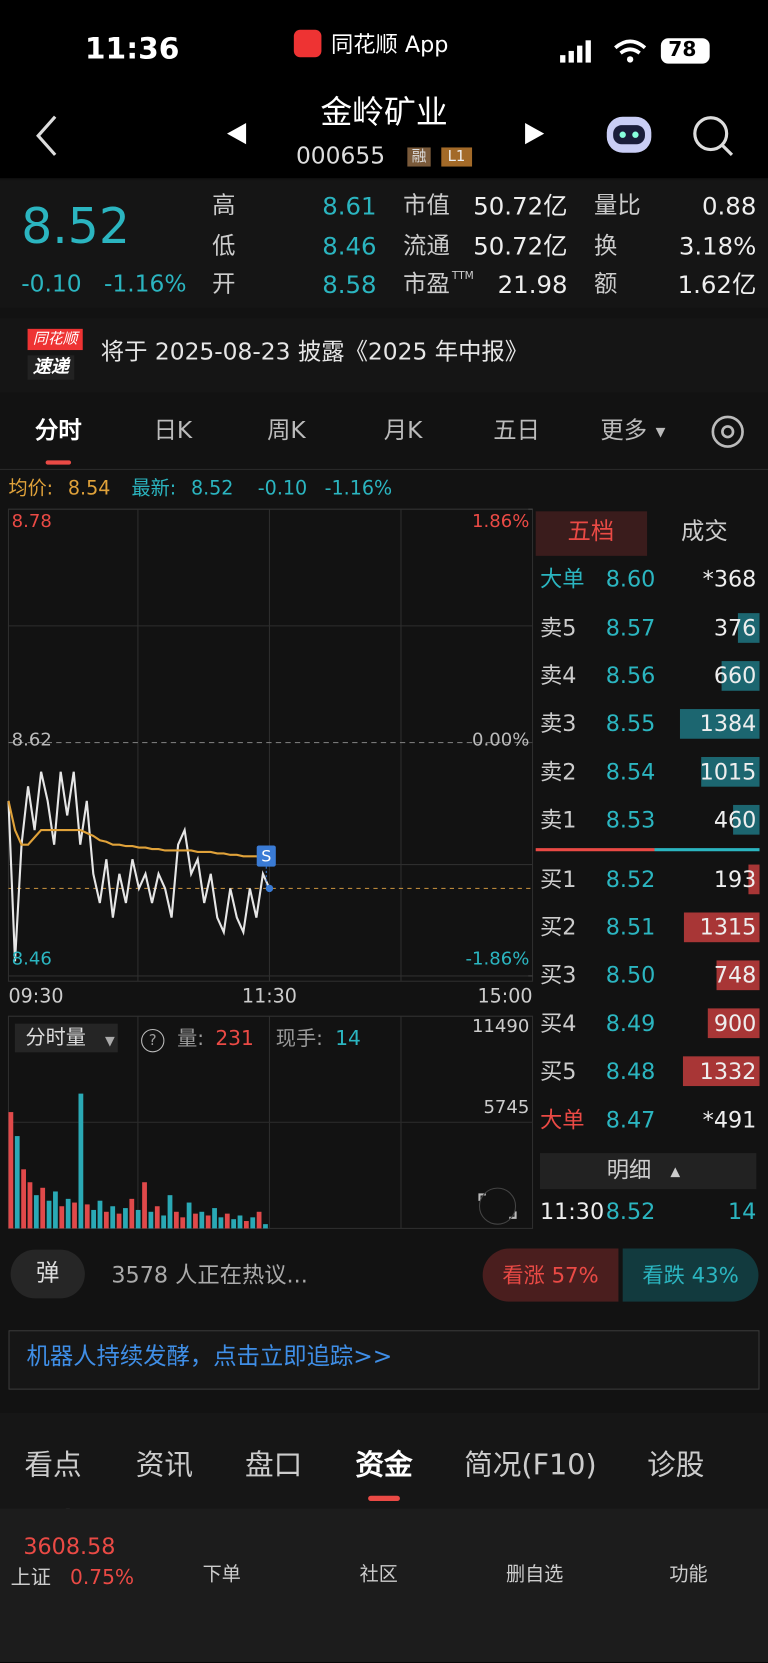  What do you see at coordinates (58, 431) in the screenshot?
I see `tab: 分时` at bounding box center [58, 431].